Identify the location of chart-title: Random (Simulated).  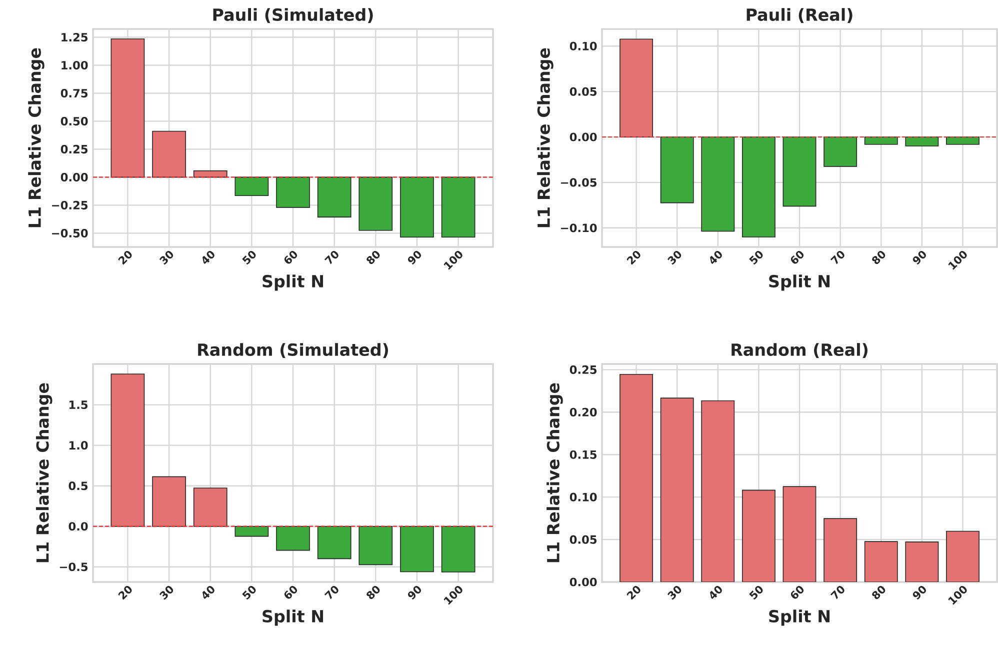
(293, 350).